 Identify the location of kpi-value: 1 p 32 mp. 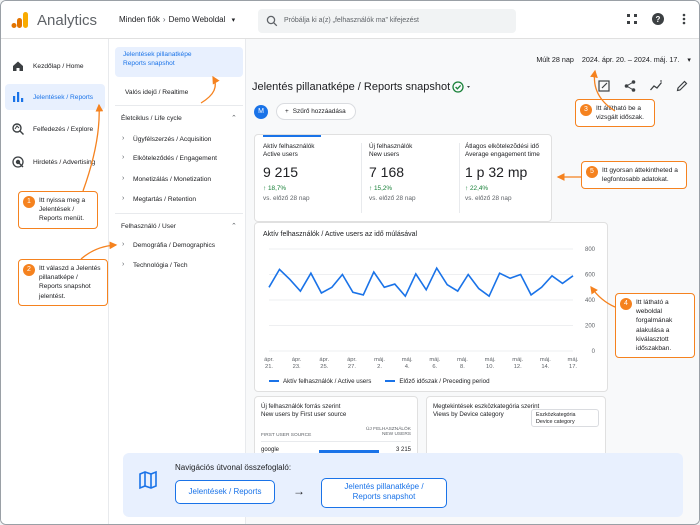
(496, 172).